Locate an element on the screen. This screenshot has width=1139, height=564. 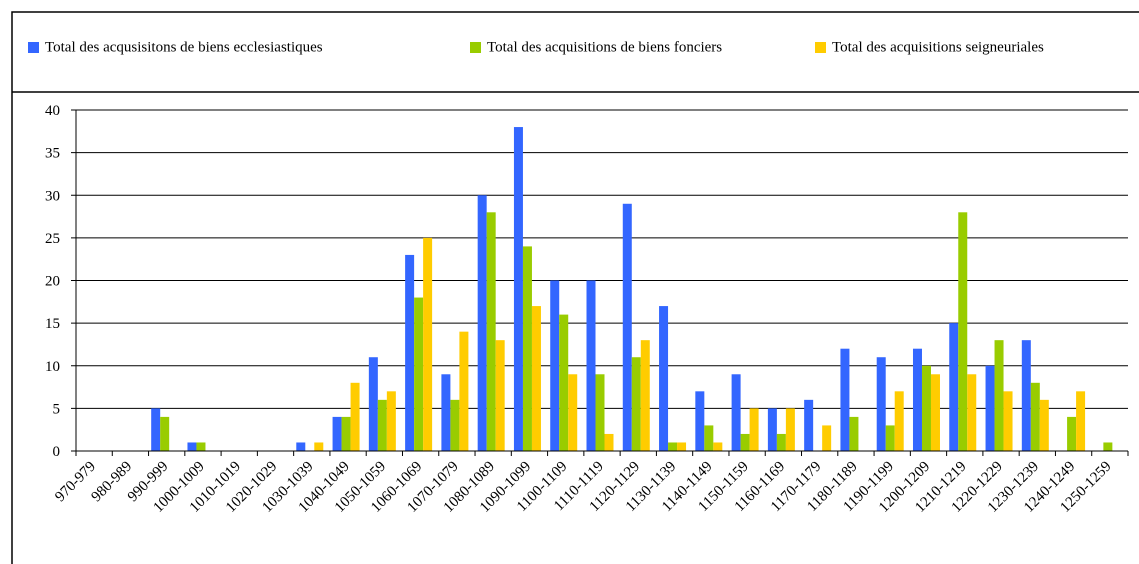
y-tick-label: 20 is located at coordinates (52, 282).